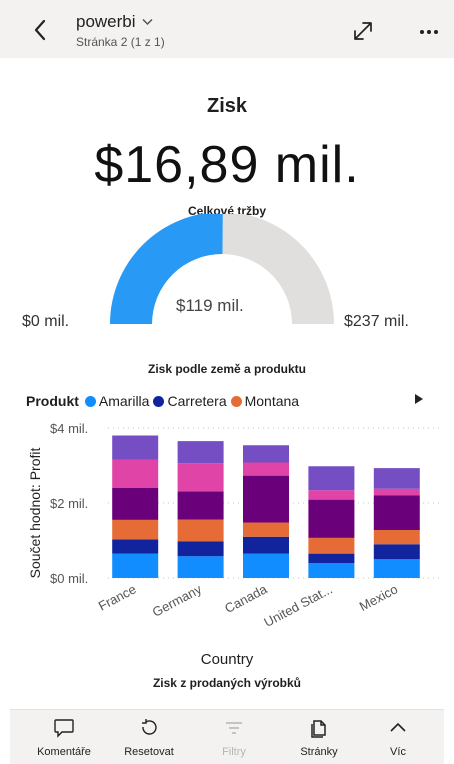 This screenshot has width=454, height=764. What do you see at coordinates (52, 401) in the screenshot?
I see `legend-title: Produkt` at bounding box center [52, 401].